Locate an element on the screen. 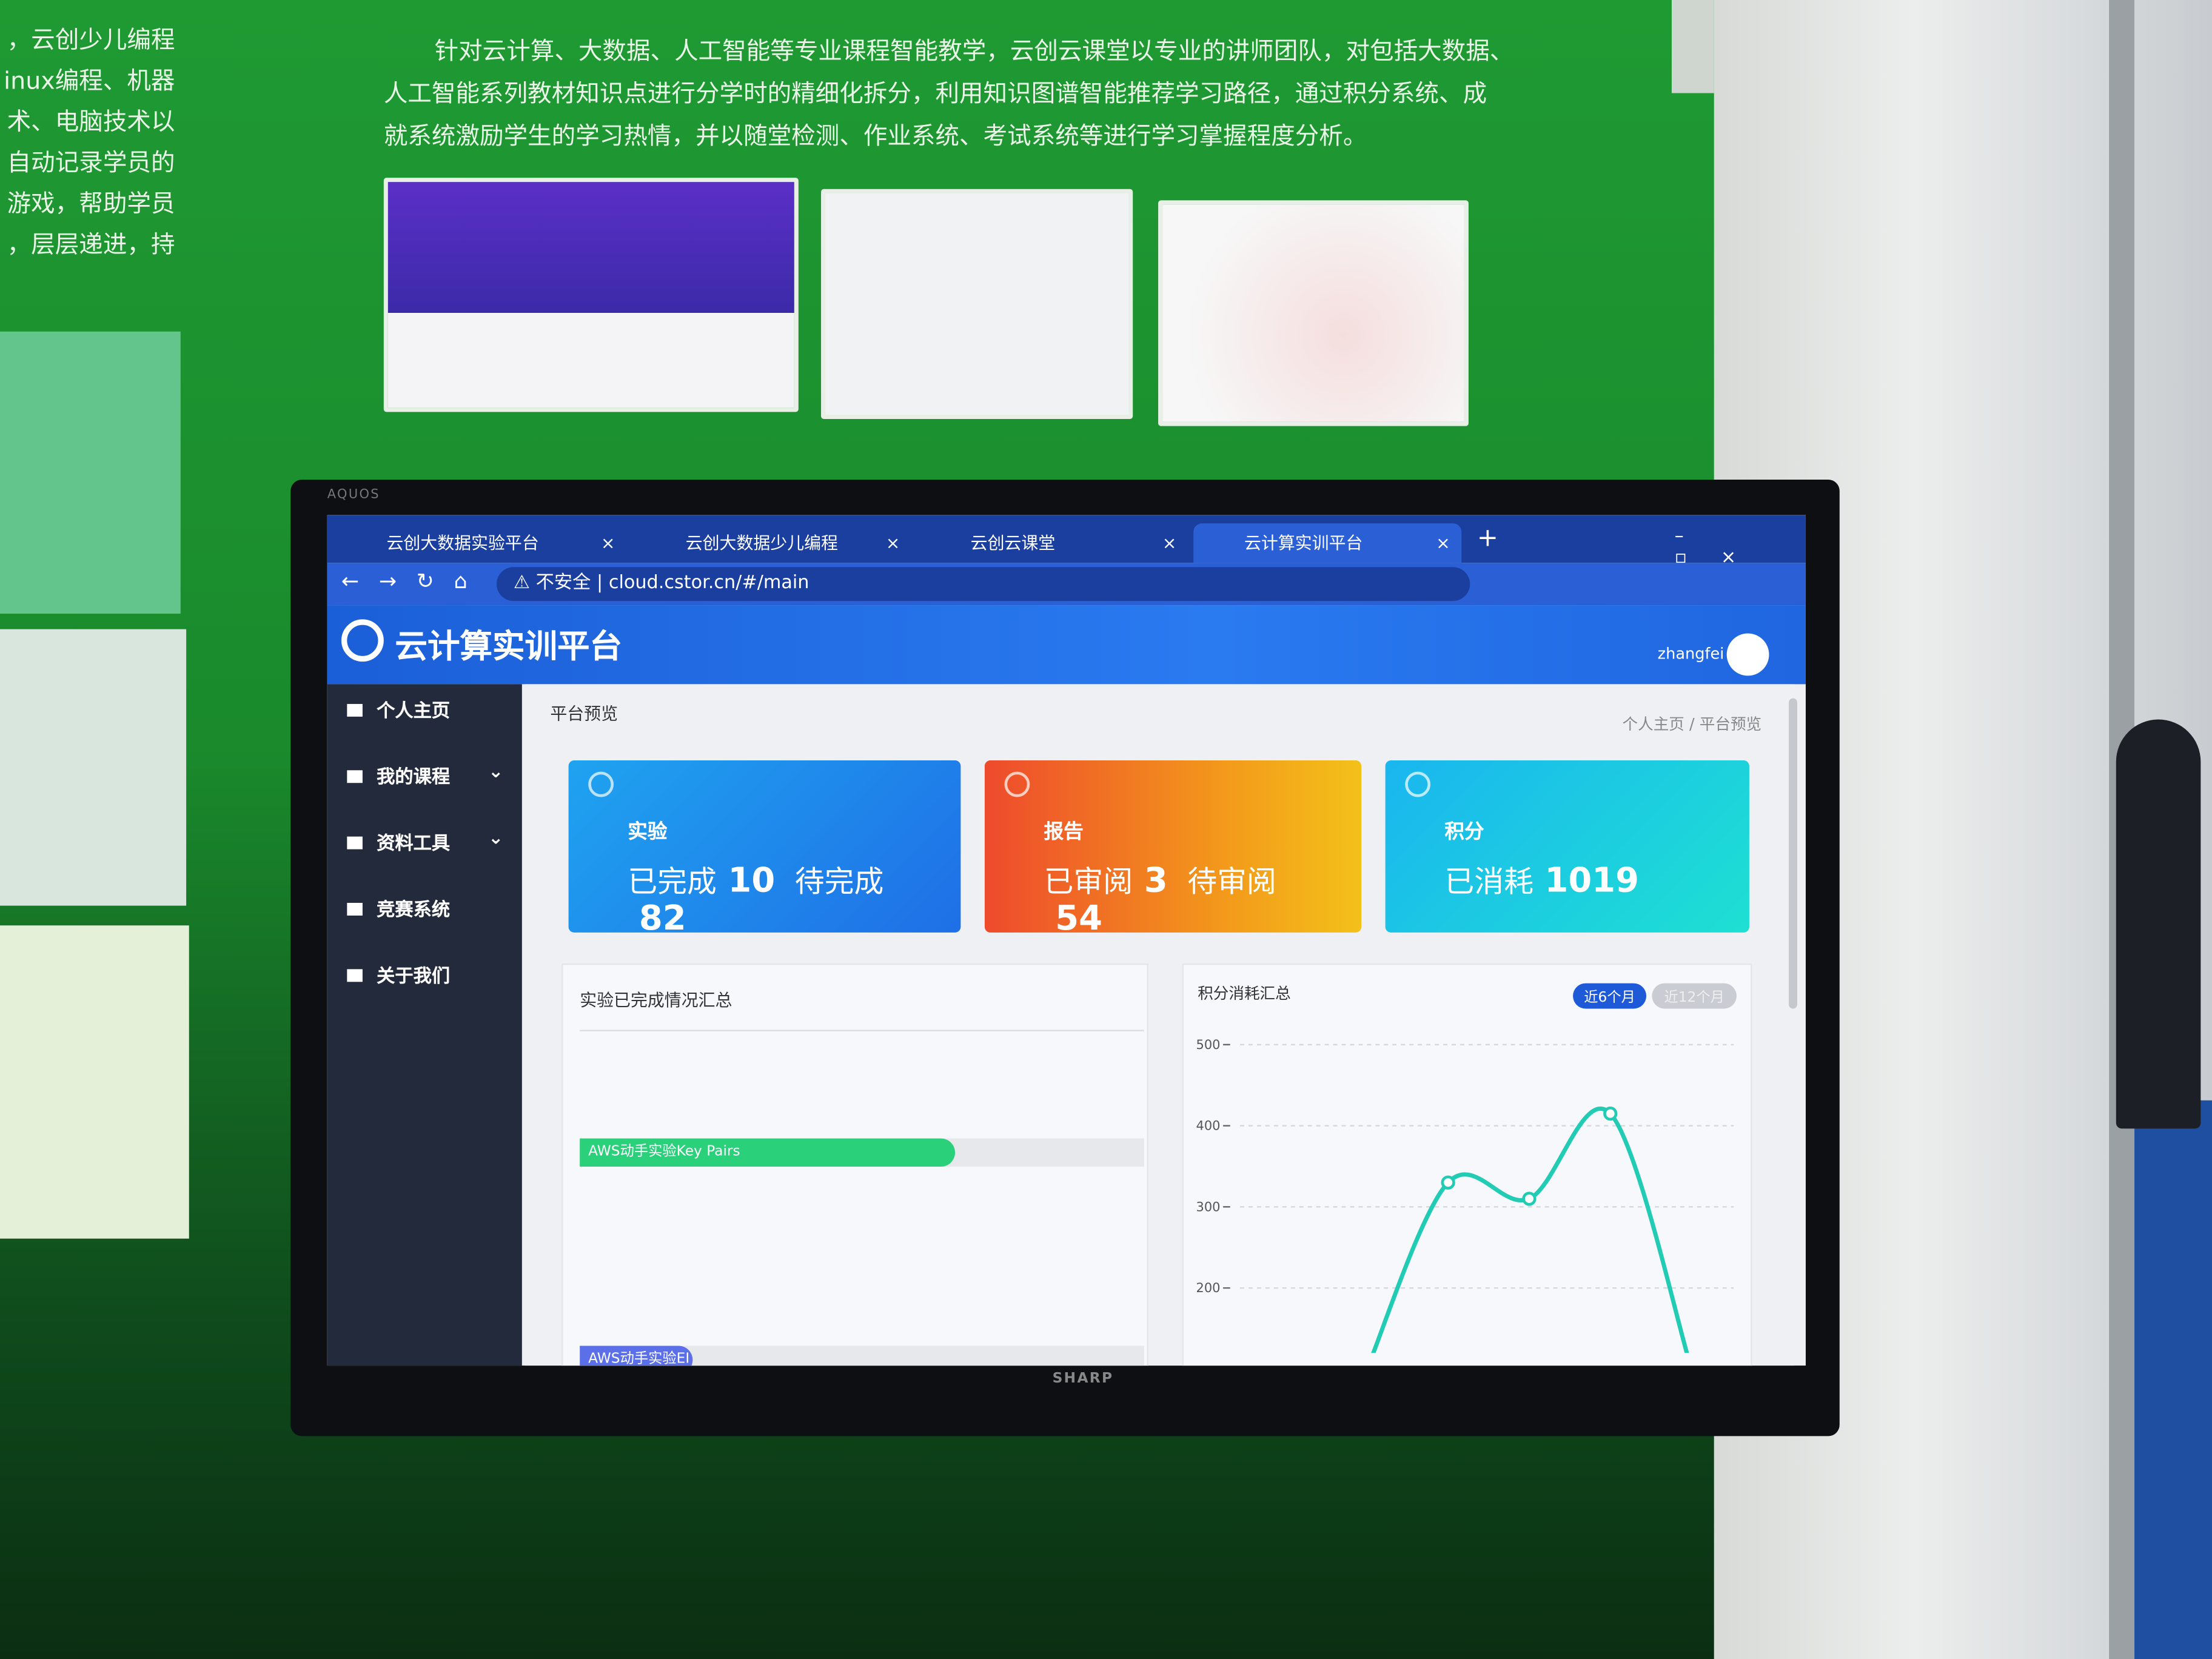  progress-bar: AWS动手实验Key Pairs is located at coordinates (768, 1152).